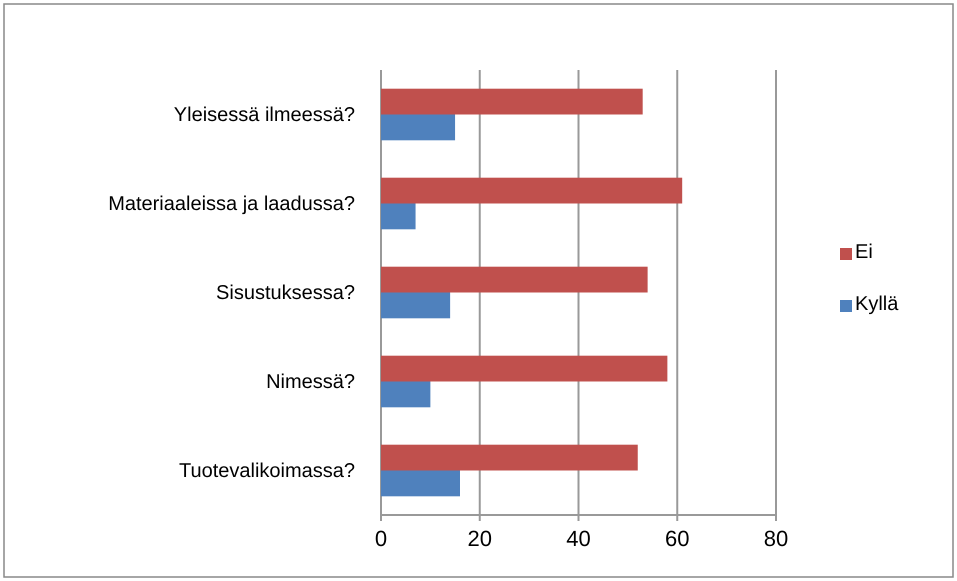 The height and width of the screenshot is (581, 957). What do you see at coordinates (266, 471) in the screenshot?
I see `y-tick-label: Tuotevalikoimassa?` at bounding box center [266, 471].